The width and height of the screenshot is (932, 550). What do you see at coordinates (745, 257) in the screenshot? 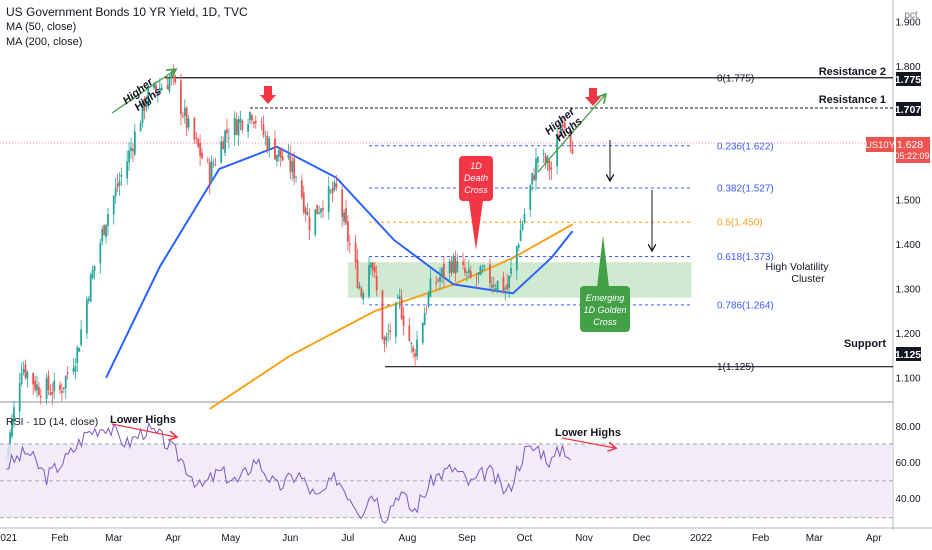
I see `fib-label: 0.618(1.373)` at bounding box center [745, 257].